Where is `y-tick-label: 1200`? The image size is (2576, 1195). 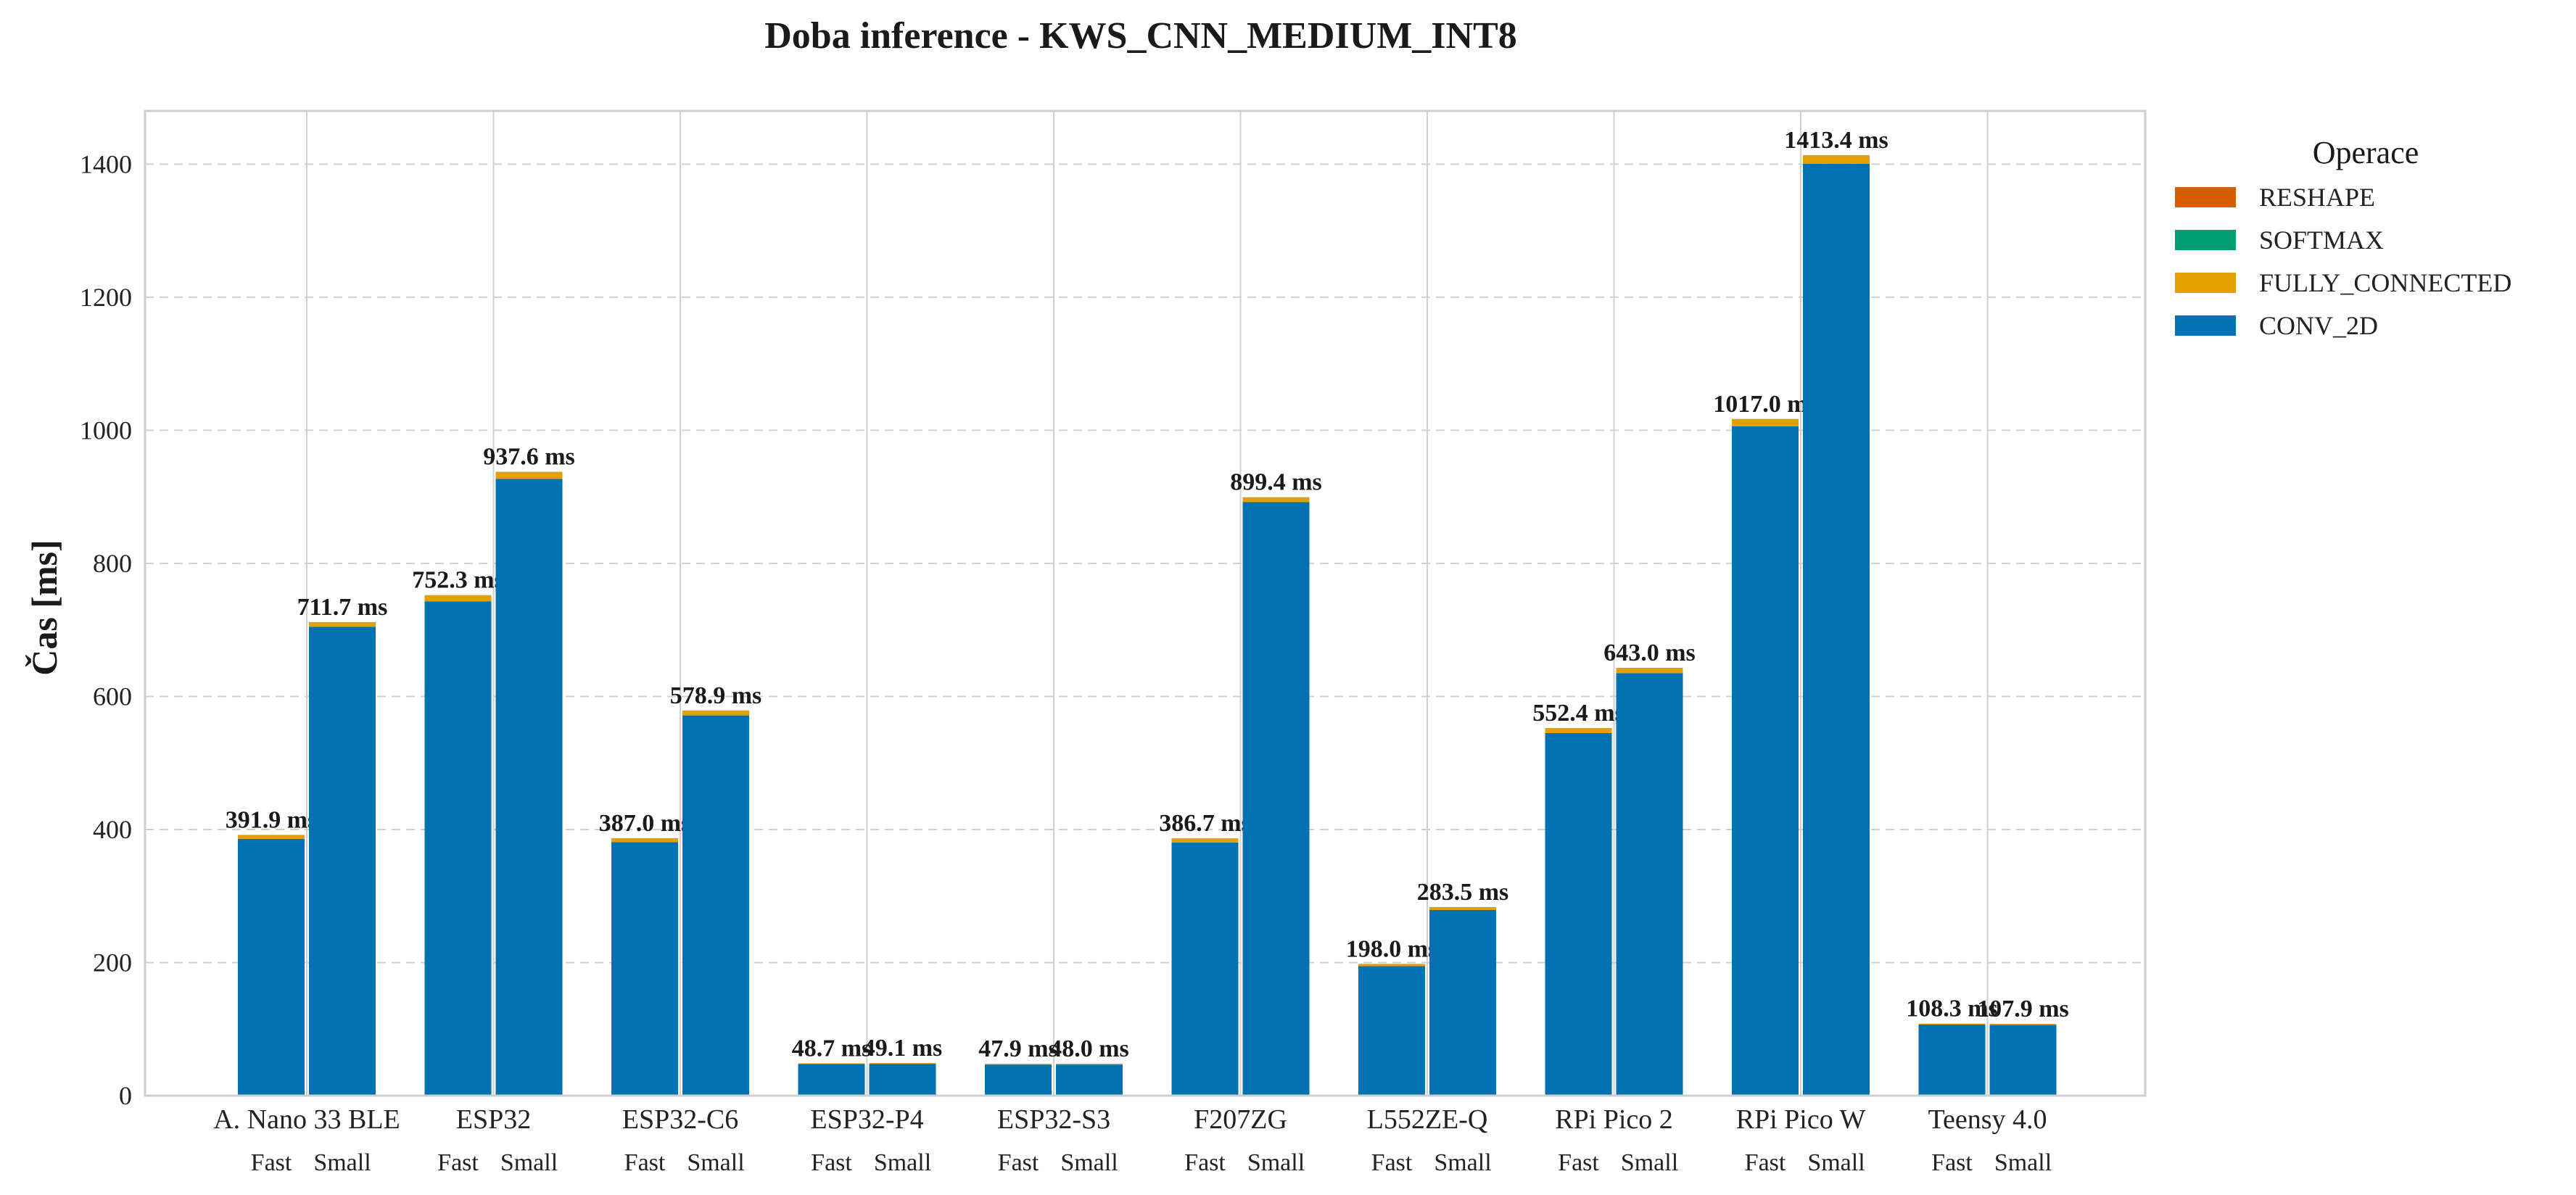
y-tick-label: 1200 is located at coordinates (106, 297).